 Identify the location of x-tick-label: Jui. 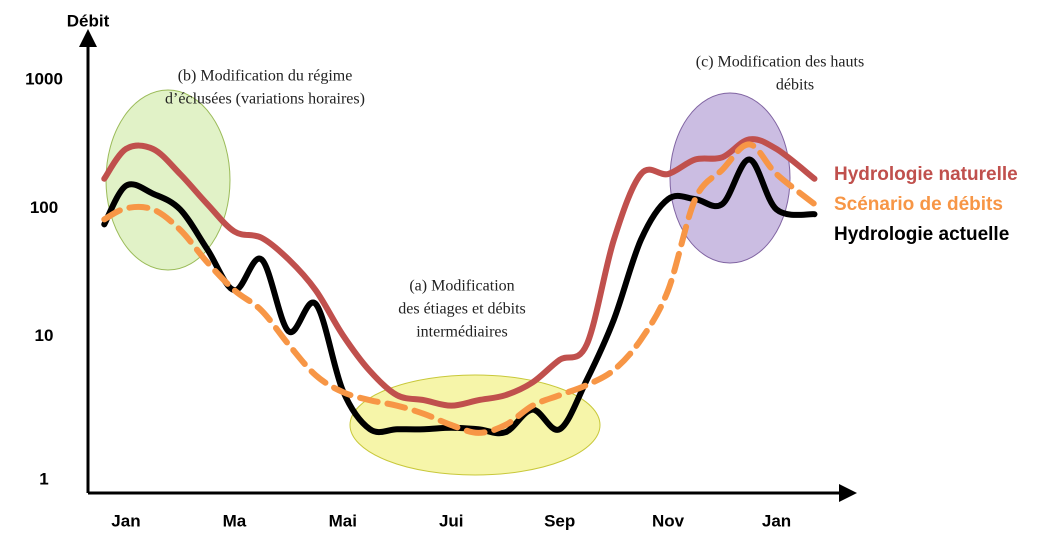
(451, 520).